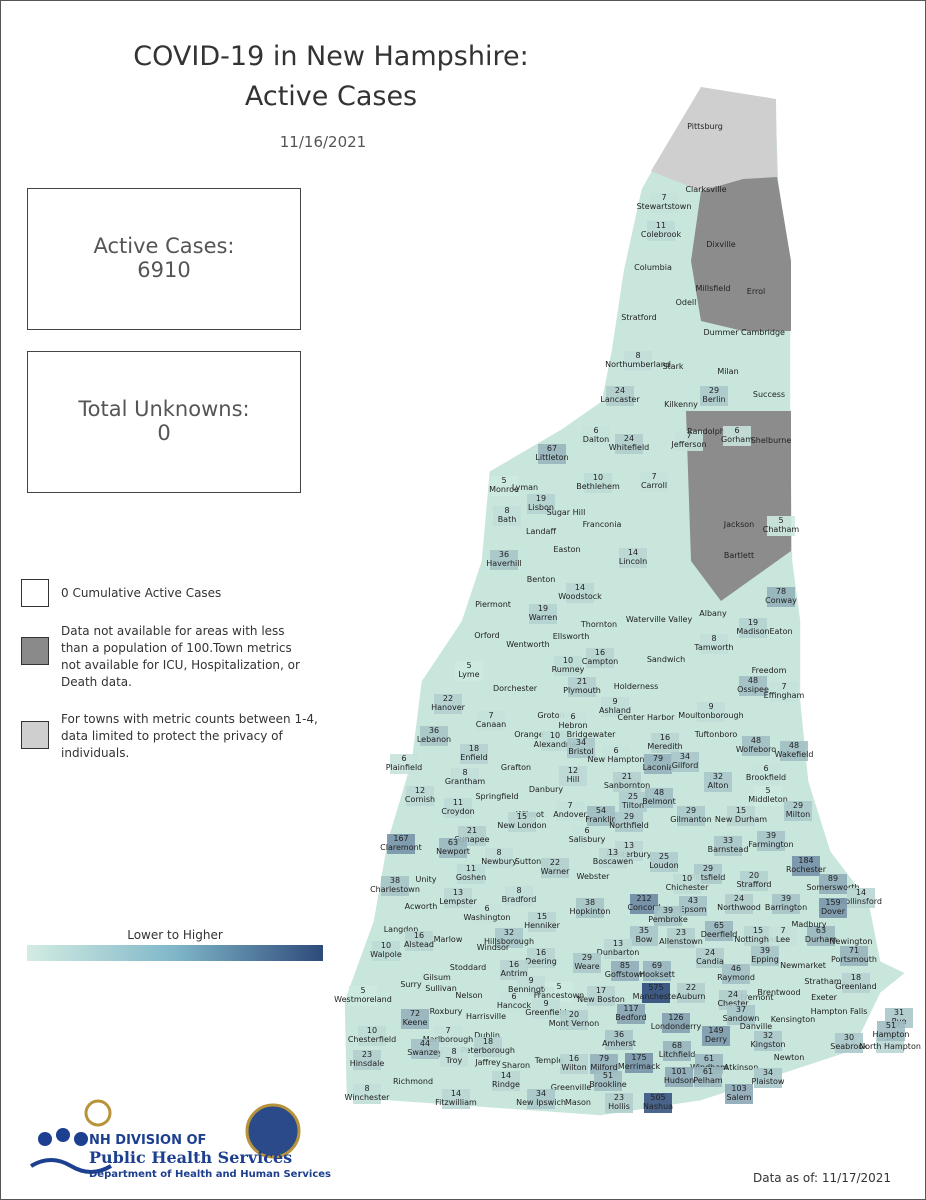 Image resolution: width=926 pixels, height=1200 pixels. I want to click on town-name: Milan, so click(727, 371).